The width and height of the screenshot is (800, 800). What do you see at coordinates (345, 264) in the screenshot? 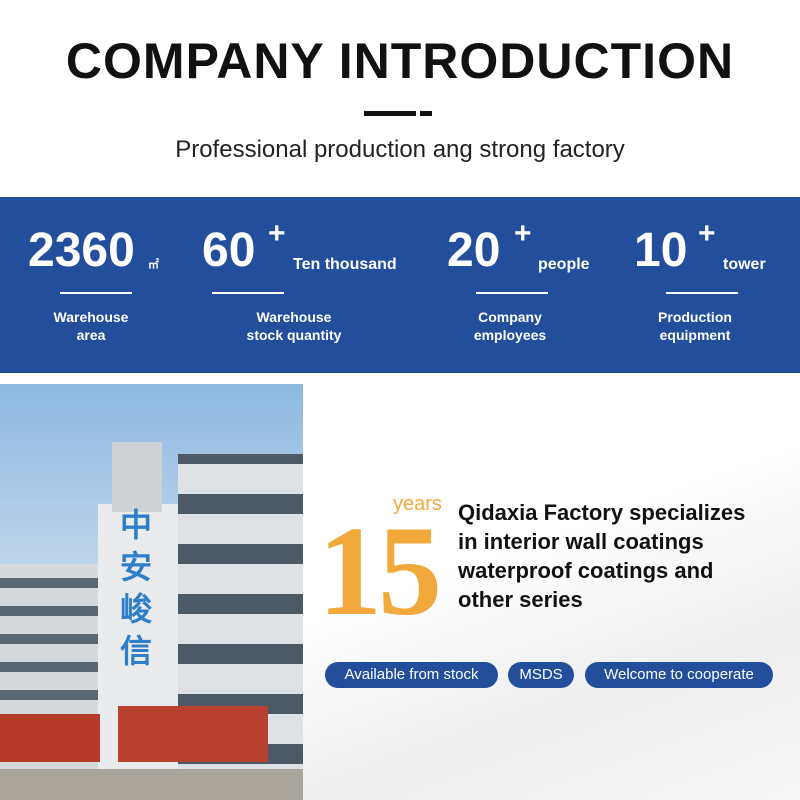
I see `stat-unit: Ten thousand` at bounding box center [345, 264].